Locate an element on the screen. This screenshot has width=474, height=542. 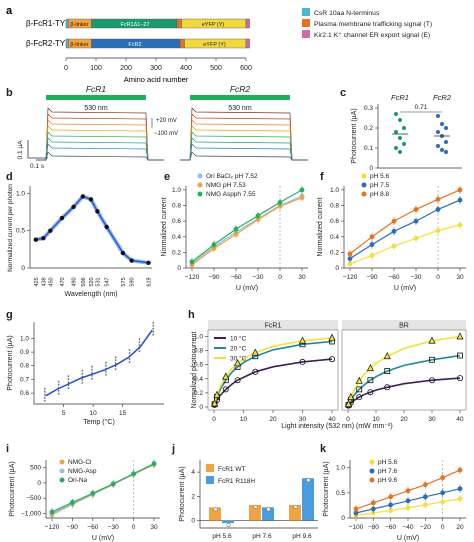
x-tick-label: 470 is located at coordinates (63, 281).